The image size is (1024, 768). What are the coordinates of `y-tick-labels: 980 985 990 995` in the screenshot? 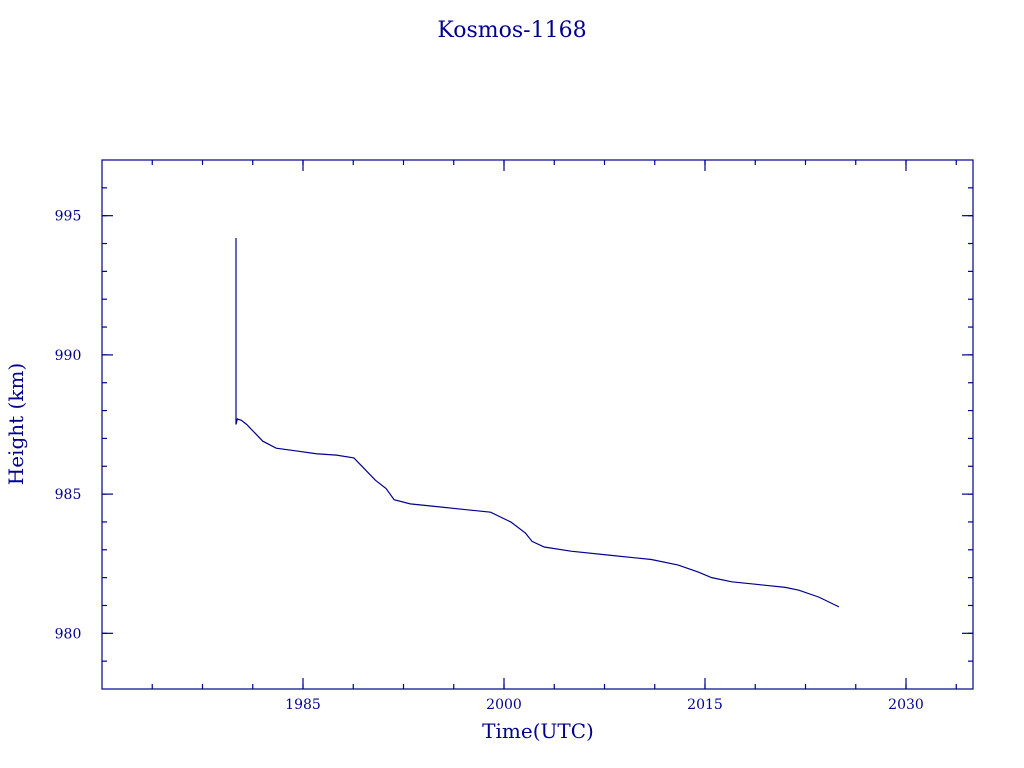 It's located at (68, 426).